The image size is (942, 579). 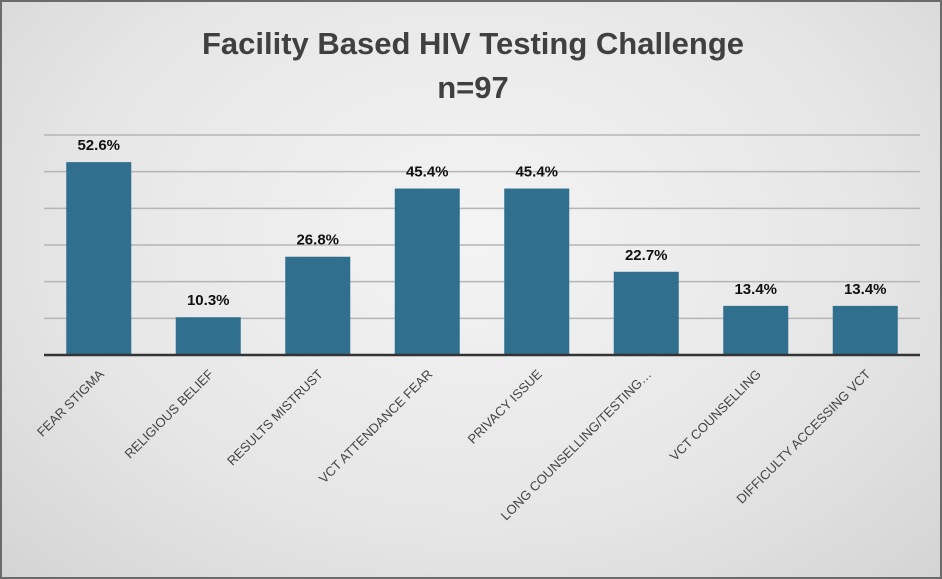 What do you see at coordinates (505, 406) in the screenshot?
I see `x-tick-label: PRIVACY ISSUE` at bounding box center [505, 406].